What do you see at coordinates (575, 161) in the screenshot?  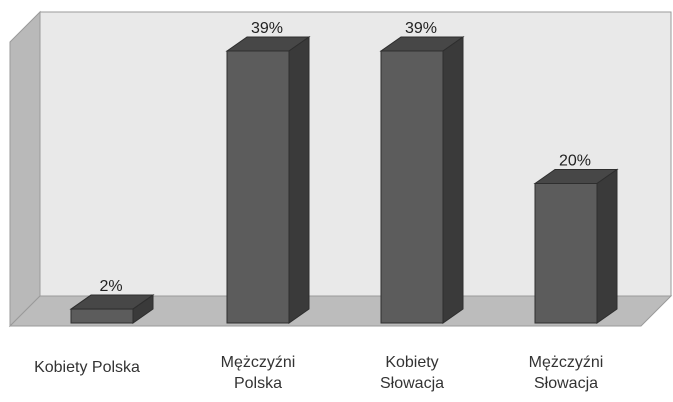 I see `data-label-3: 20%` at bounding box center [575, 161].